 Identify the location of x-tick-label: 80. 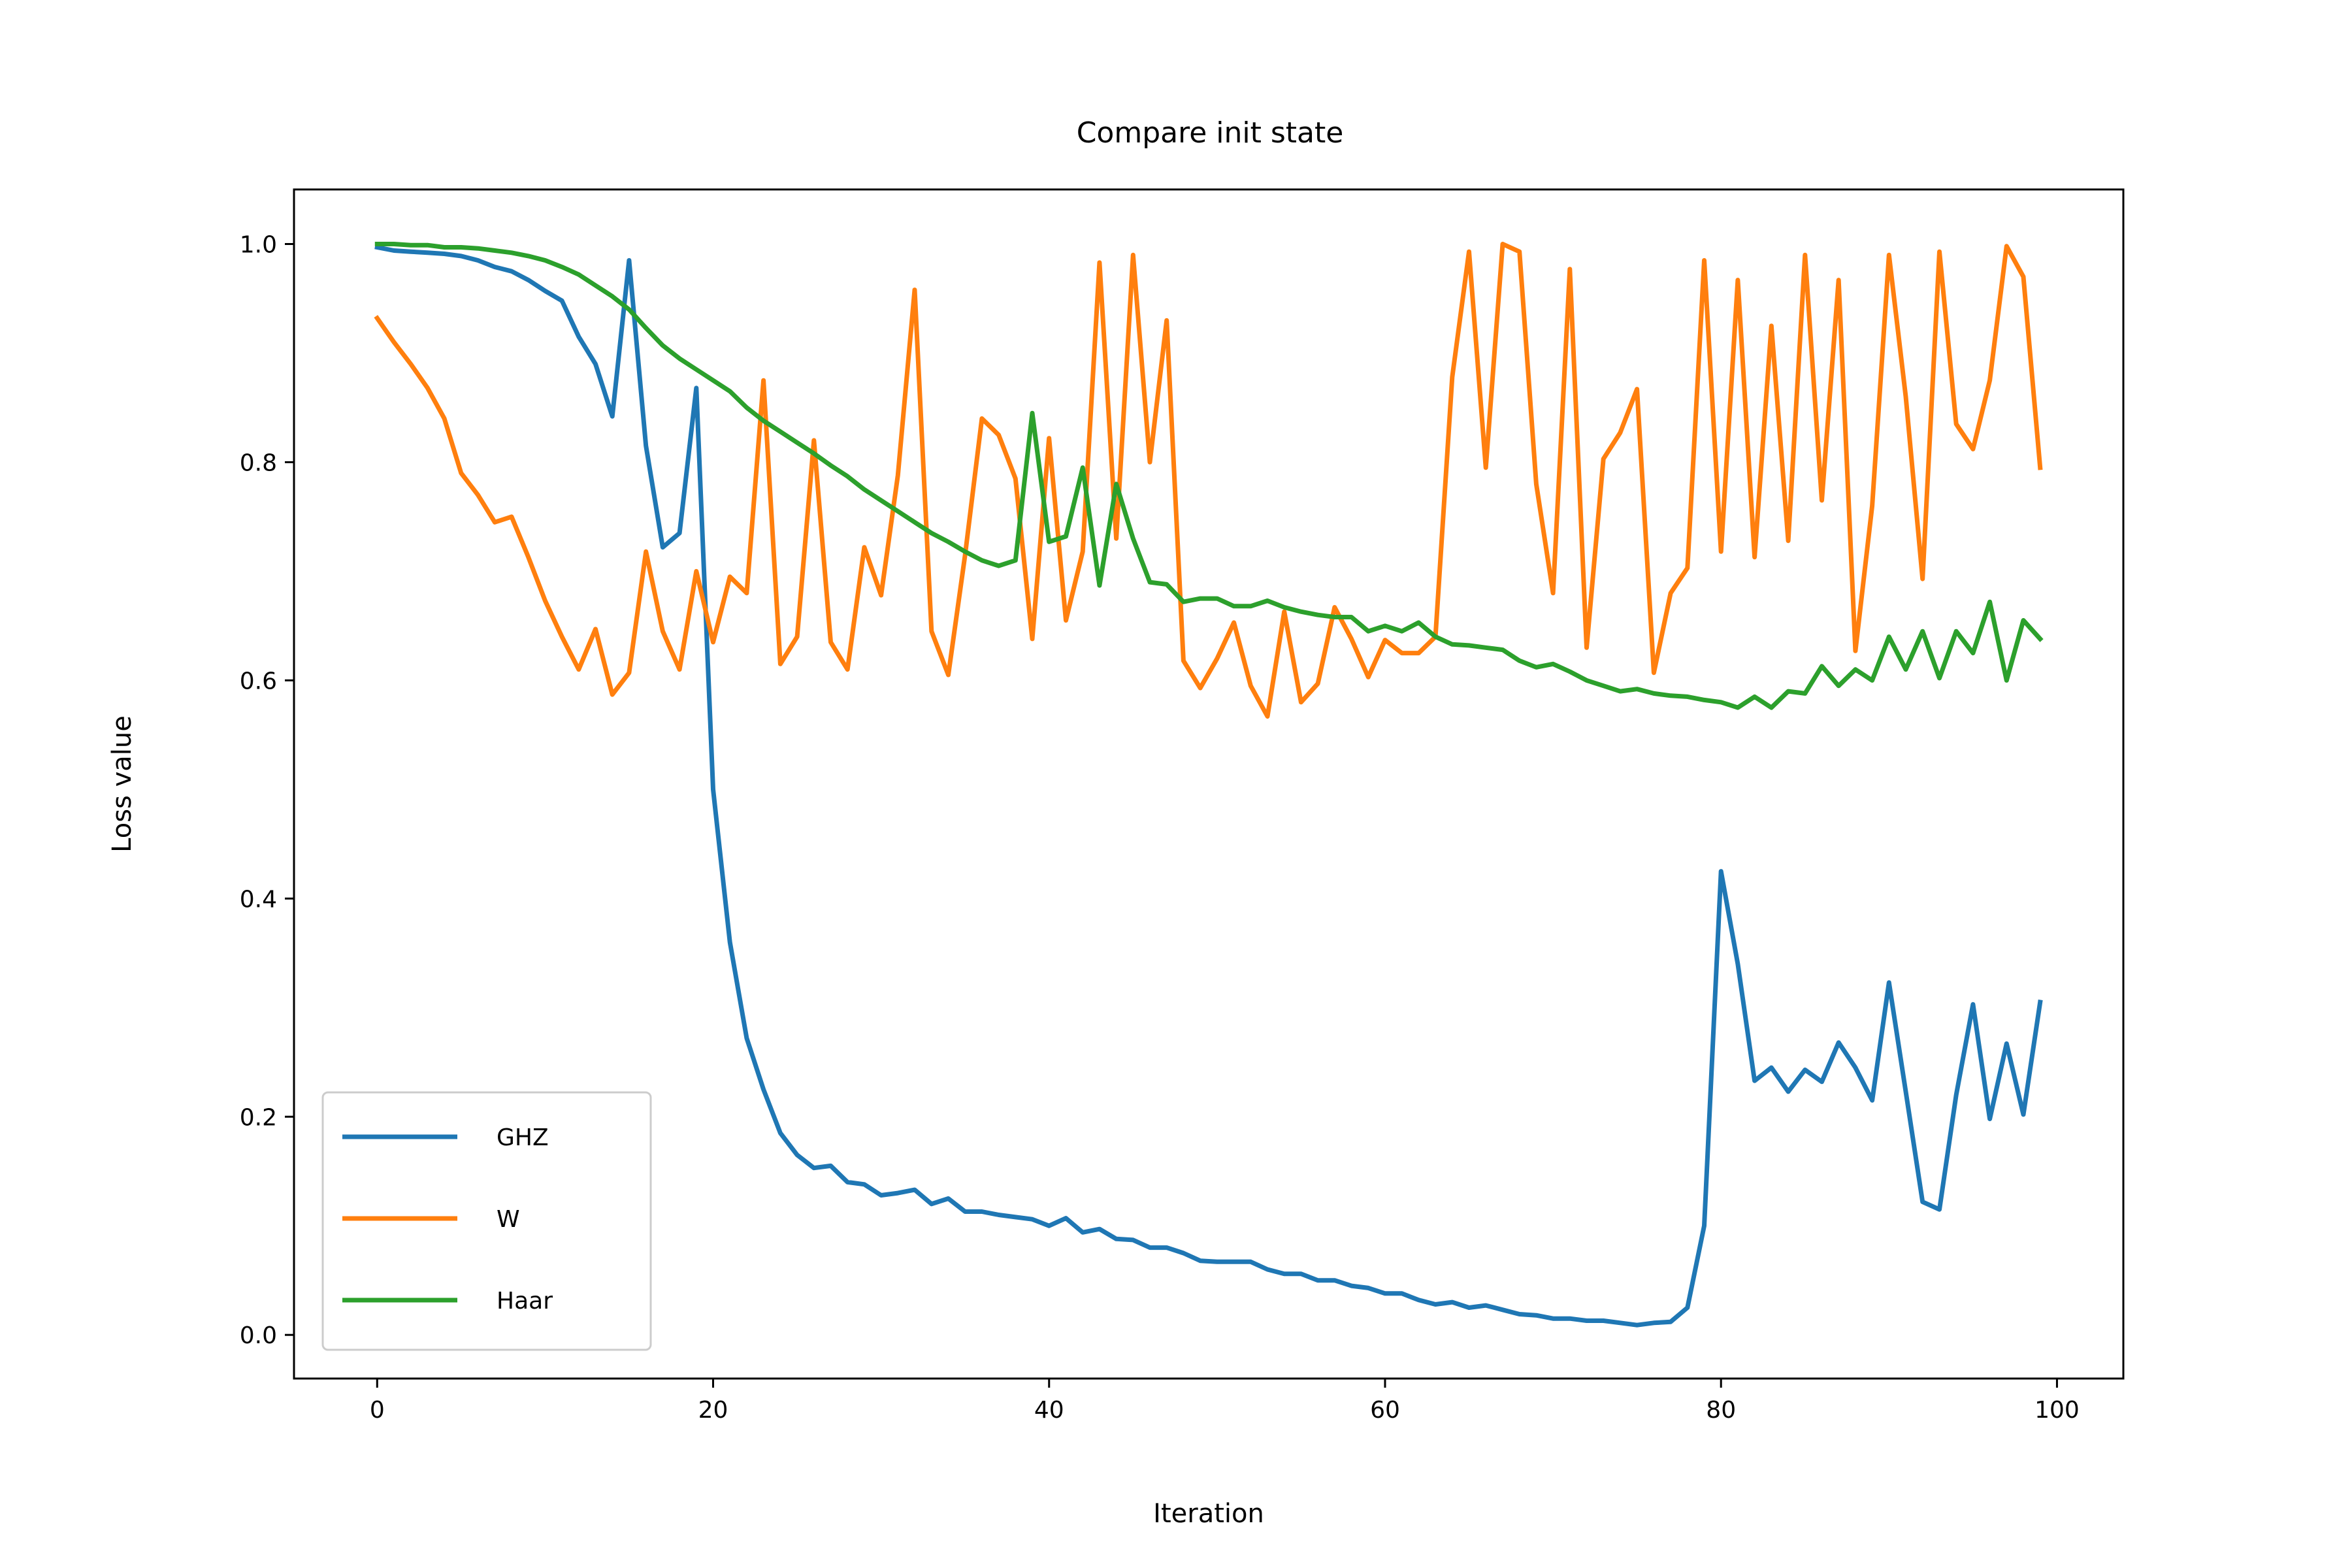
(1721, 1410).